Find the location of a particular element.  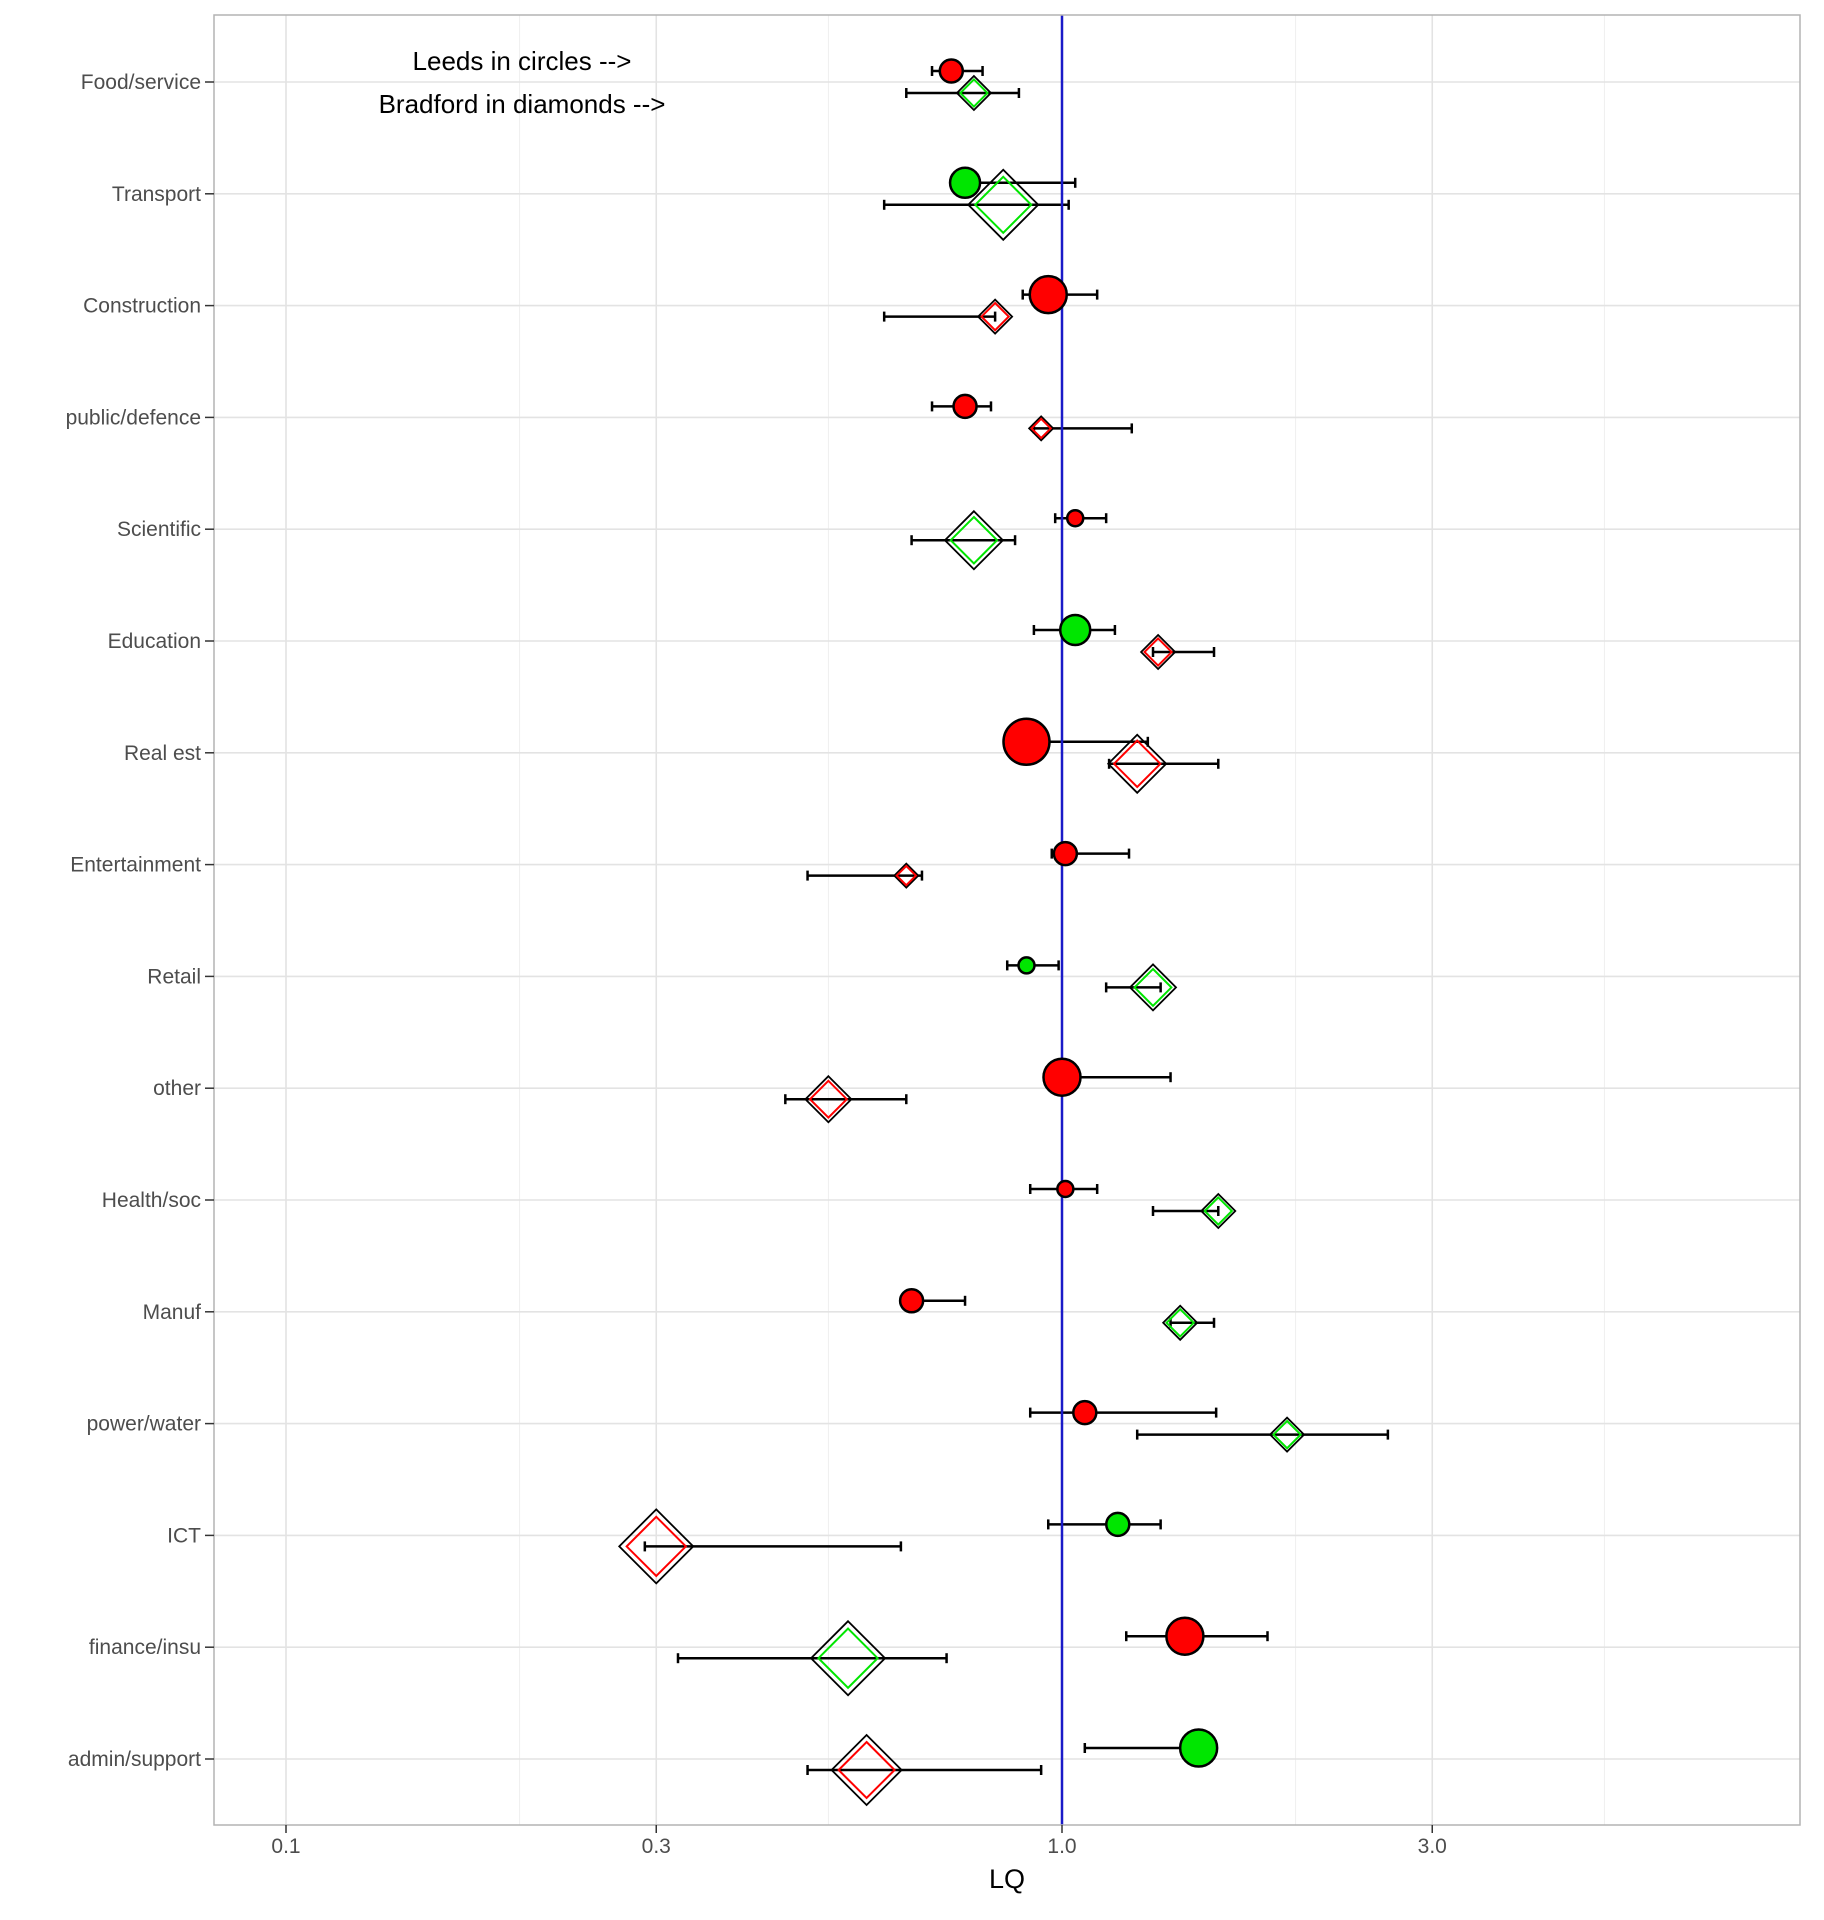

x-tick-label: 1.0 is located at coordinates (1061, 1846).